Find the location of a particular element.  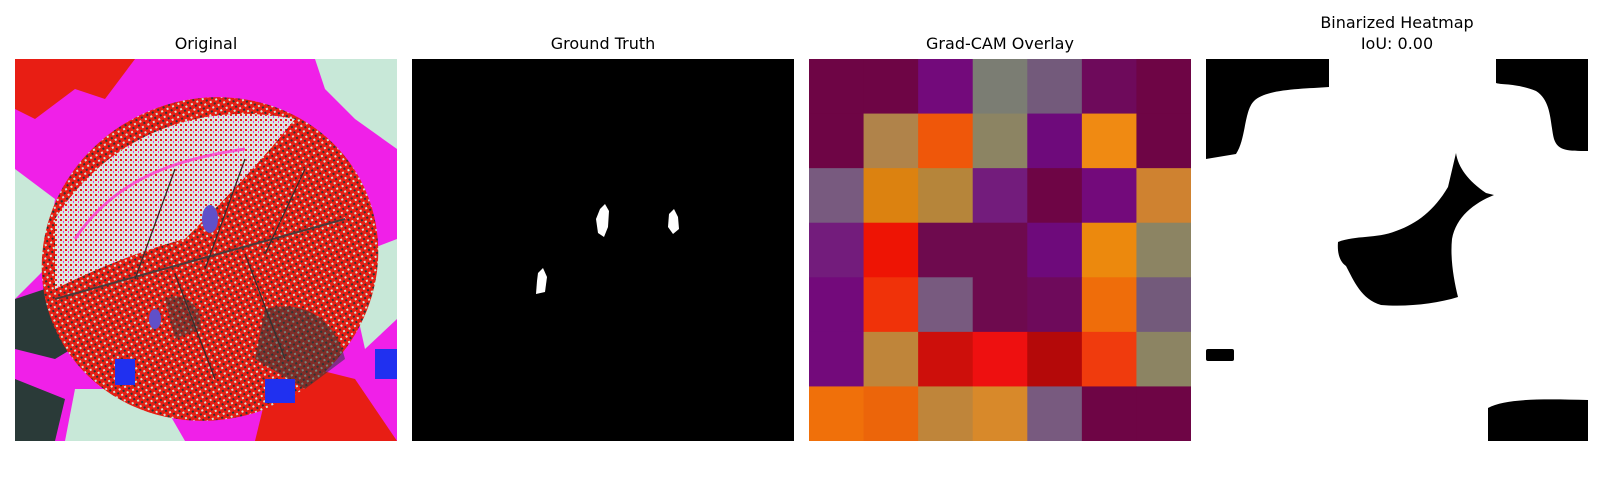

panel-title: Ground Truth is located at coordinates (603, 43).